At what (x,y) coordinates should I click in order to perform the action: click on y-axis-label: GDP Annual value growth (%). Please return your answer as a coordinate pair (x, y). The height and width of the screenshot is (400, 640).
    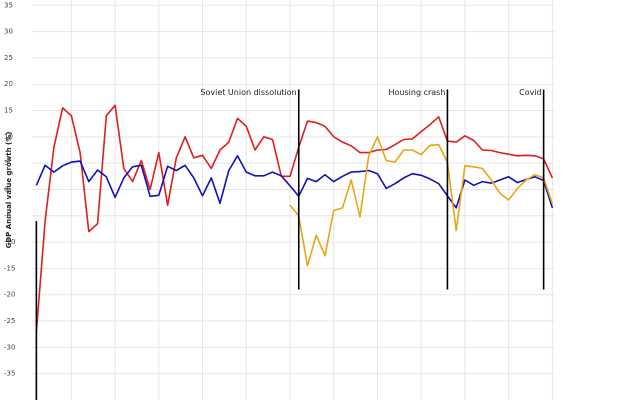
    Looking at the image, I should click on (9, 190).